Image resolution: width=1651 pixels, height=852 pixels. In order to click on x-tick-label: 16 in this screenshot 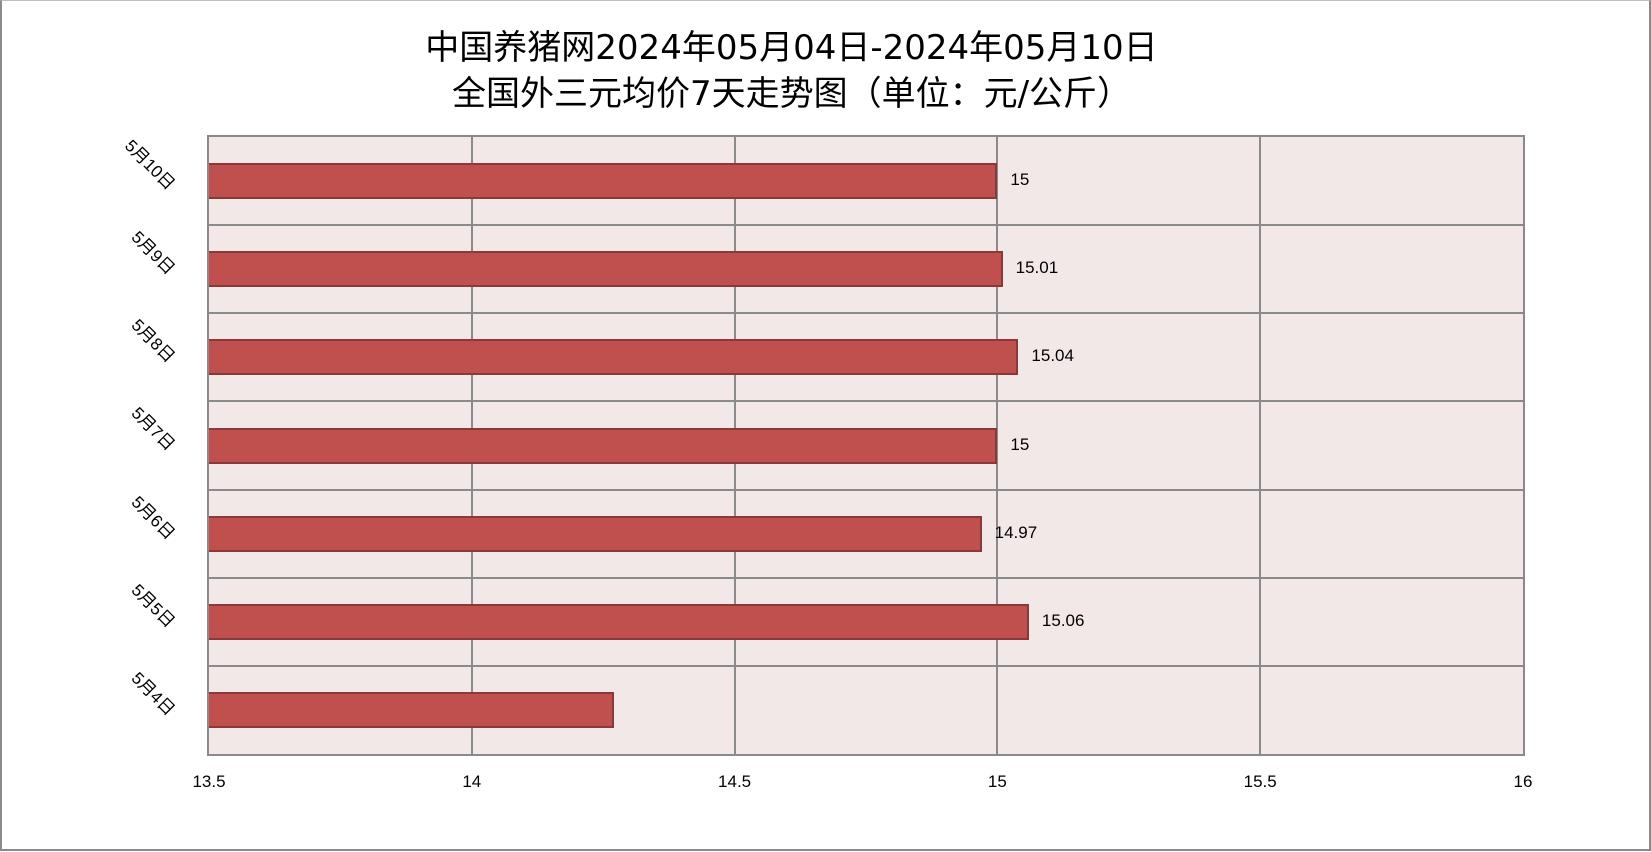, I will do `click(1523, 781)`.